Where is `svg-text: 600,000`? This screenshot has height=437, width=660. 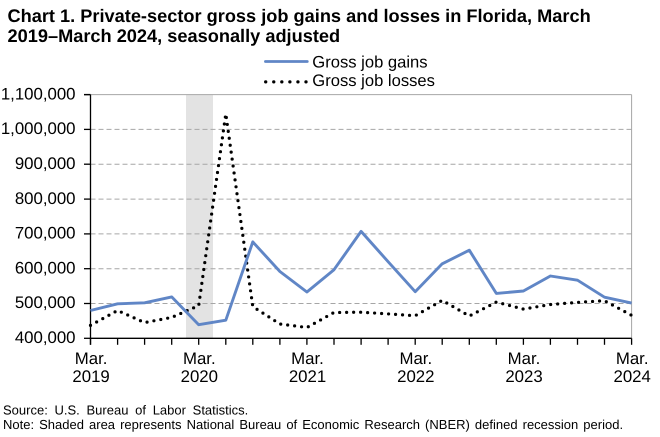
svg-text: 600,000 is located at coordinates (45, 267).